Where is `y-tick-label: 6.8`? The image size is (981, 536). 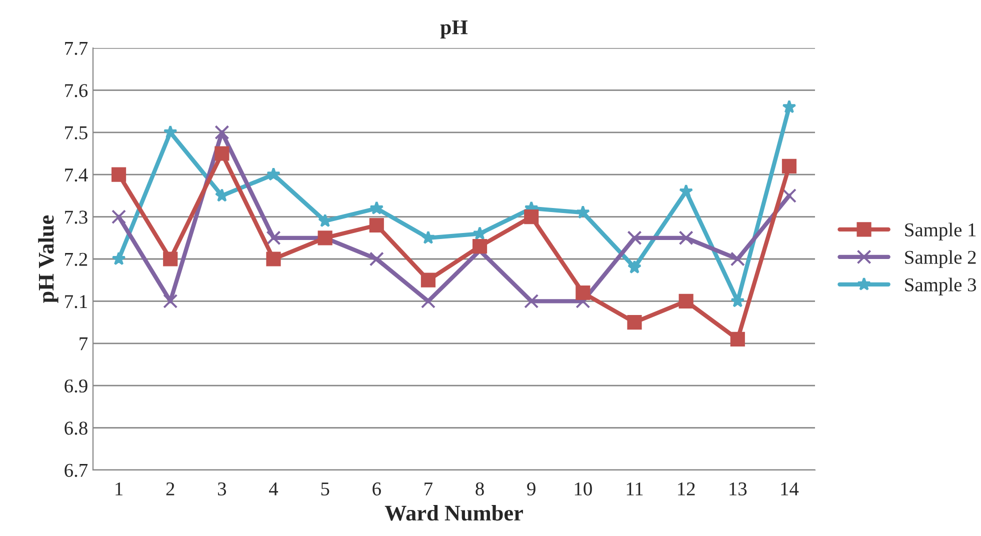
y-tick-label: 6.8 is located at coordinates (76, 428).